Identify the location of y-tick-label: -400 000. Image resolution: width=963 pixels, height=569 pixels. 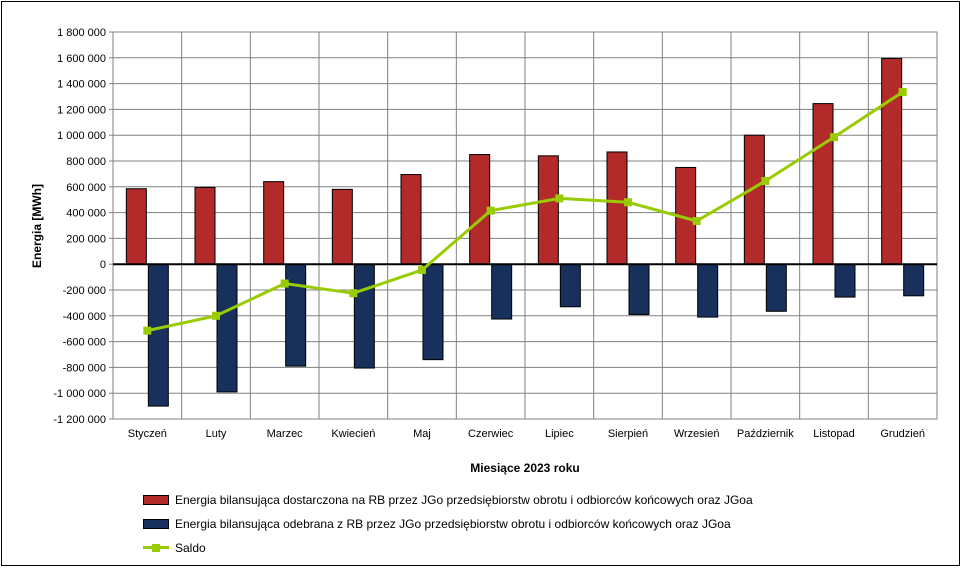
(84, 317).